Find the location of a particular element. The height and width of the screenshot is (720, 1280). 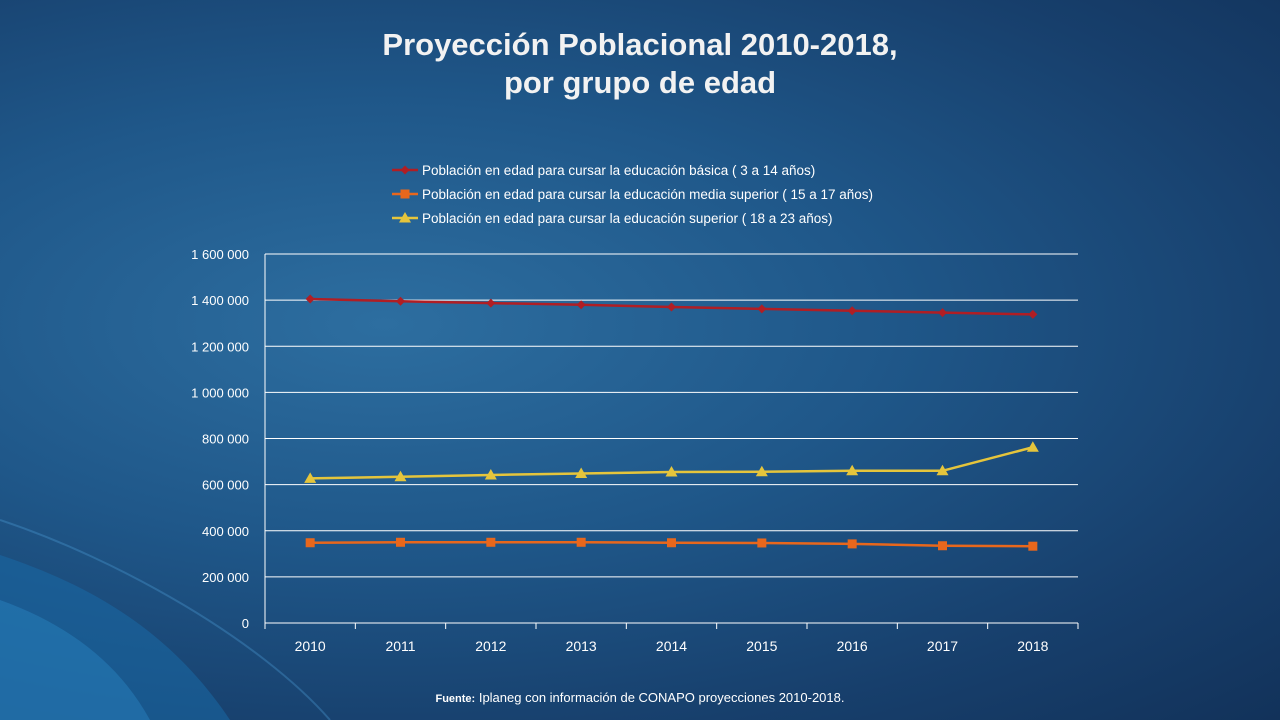

x-tick-label: 2015 is located at coordinates (761, 646).